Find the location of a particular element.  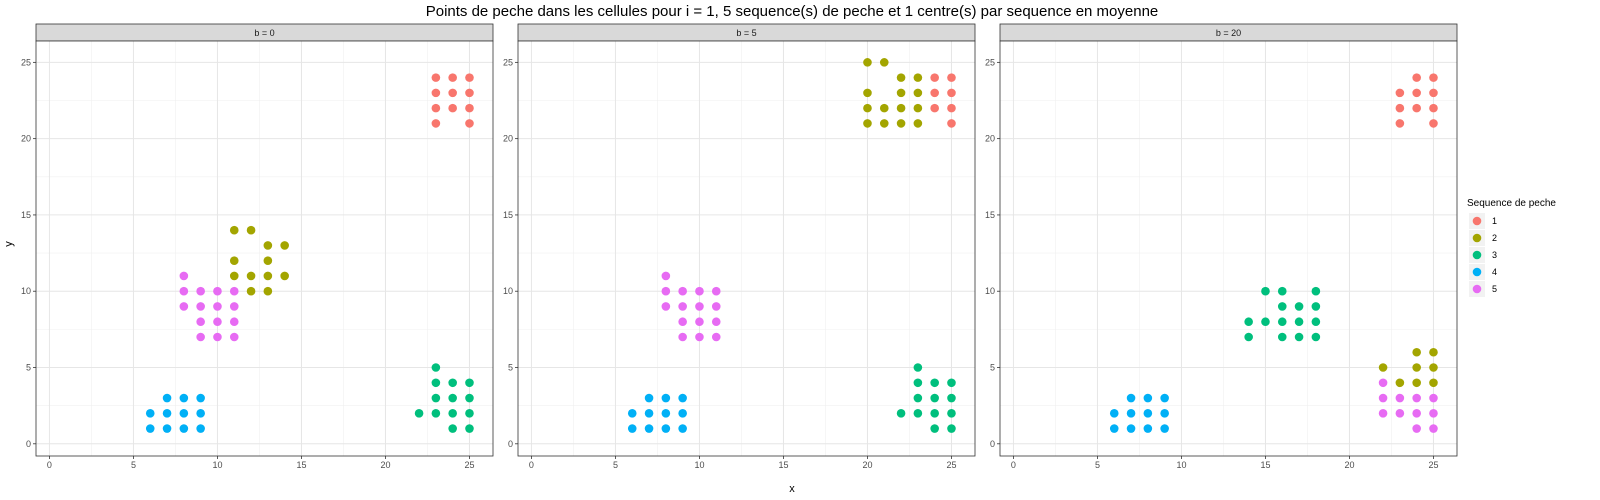

strip-label: b = 20 is located at coordinates (1228, 33).